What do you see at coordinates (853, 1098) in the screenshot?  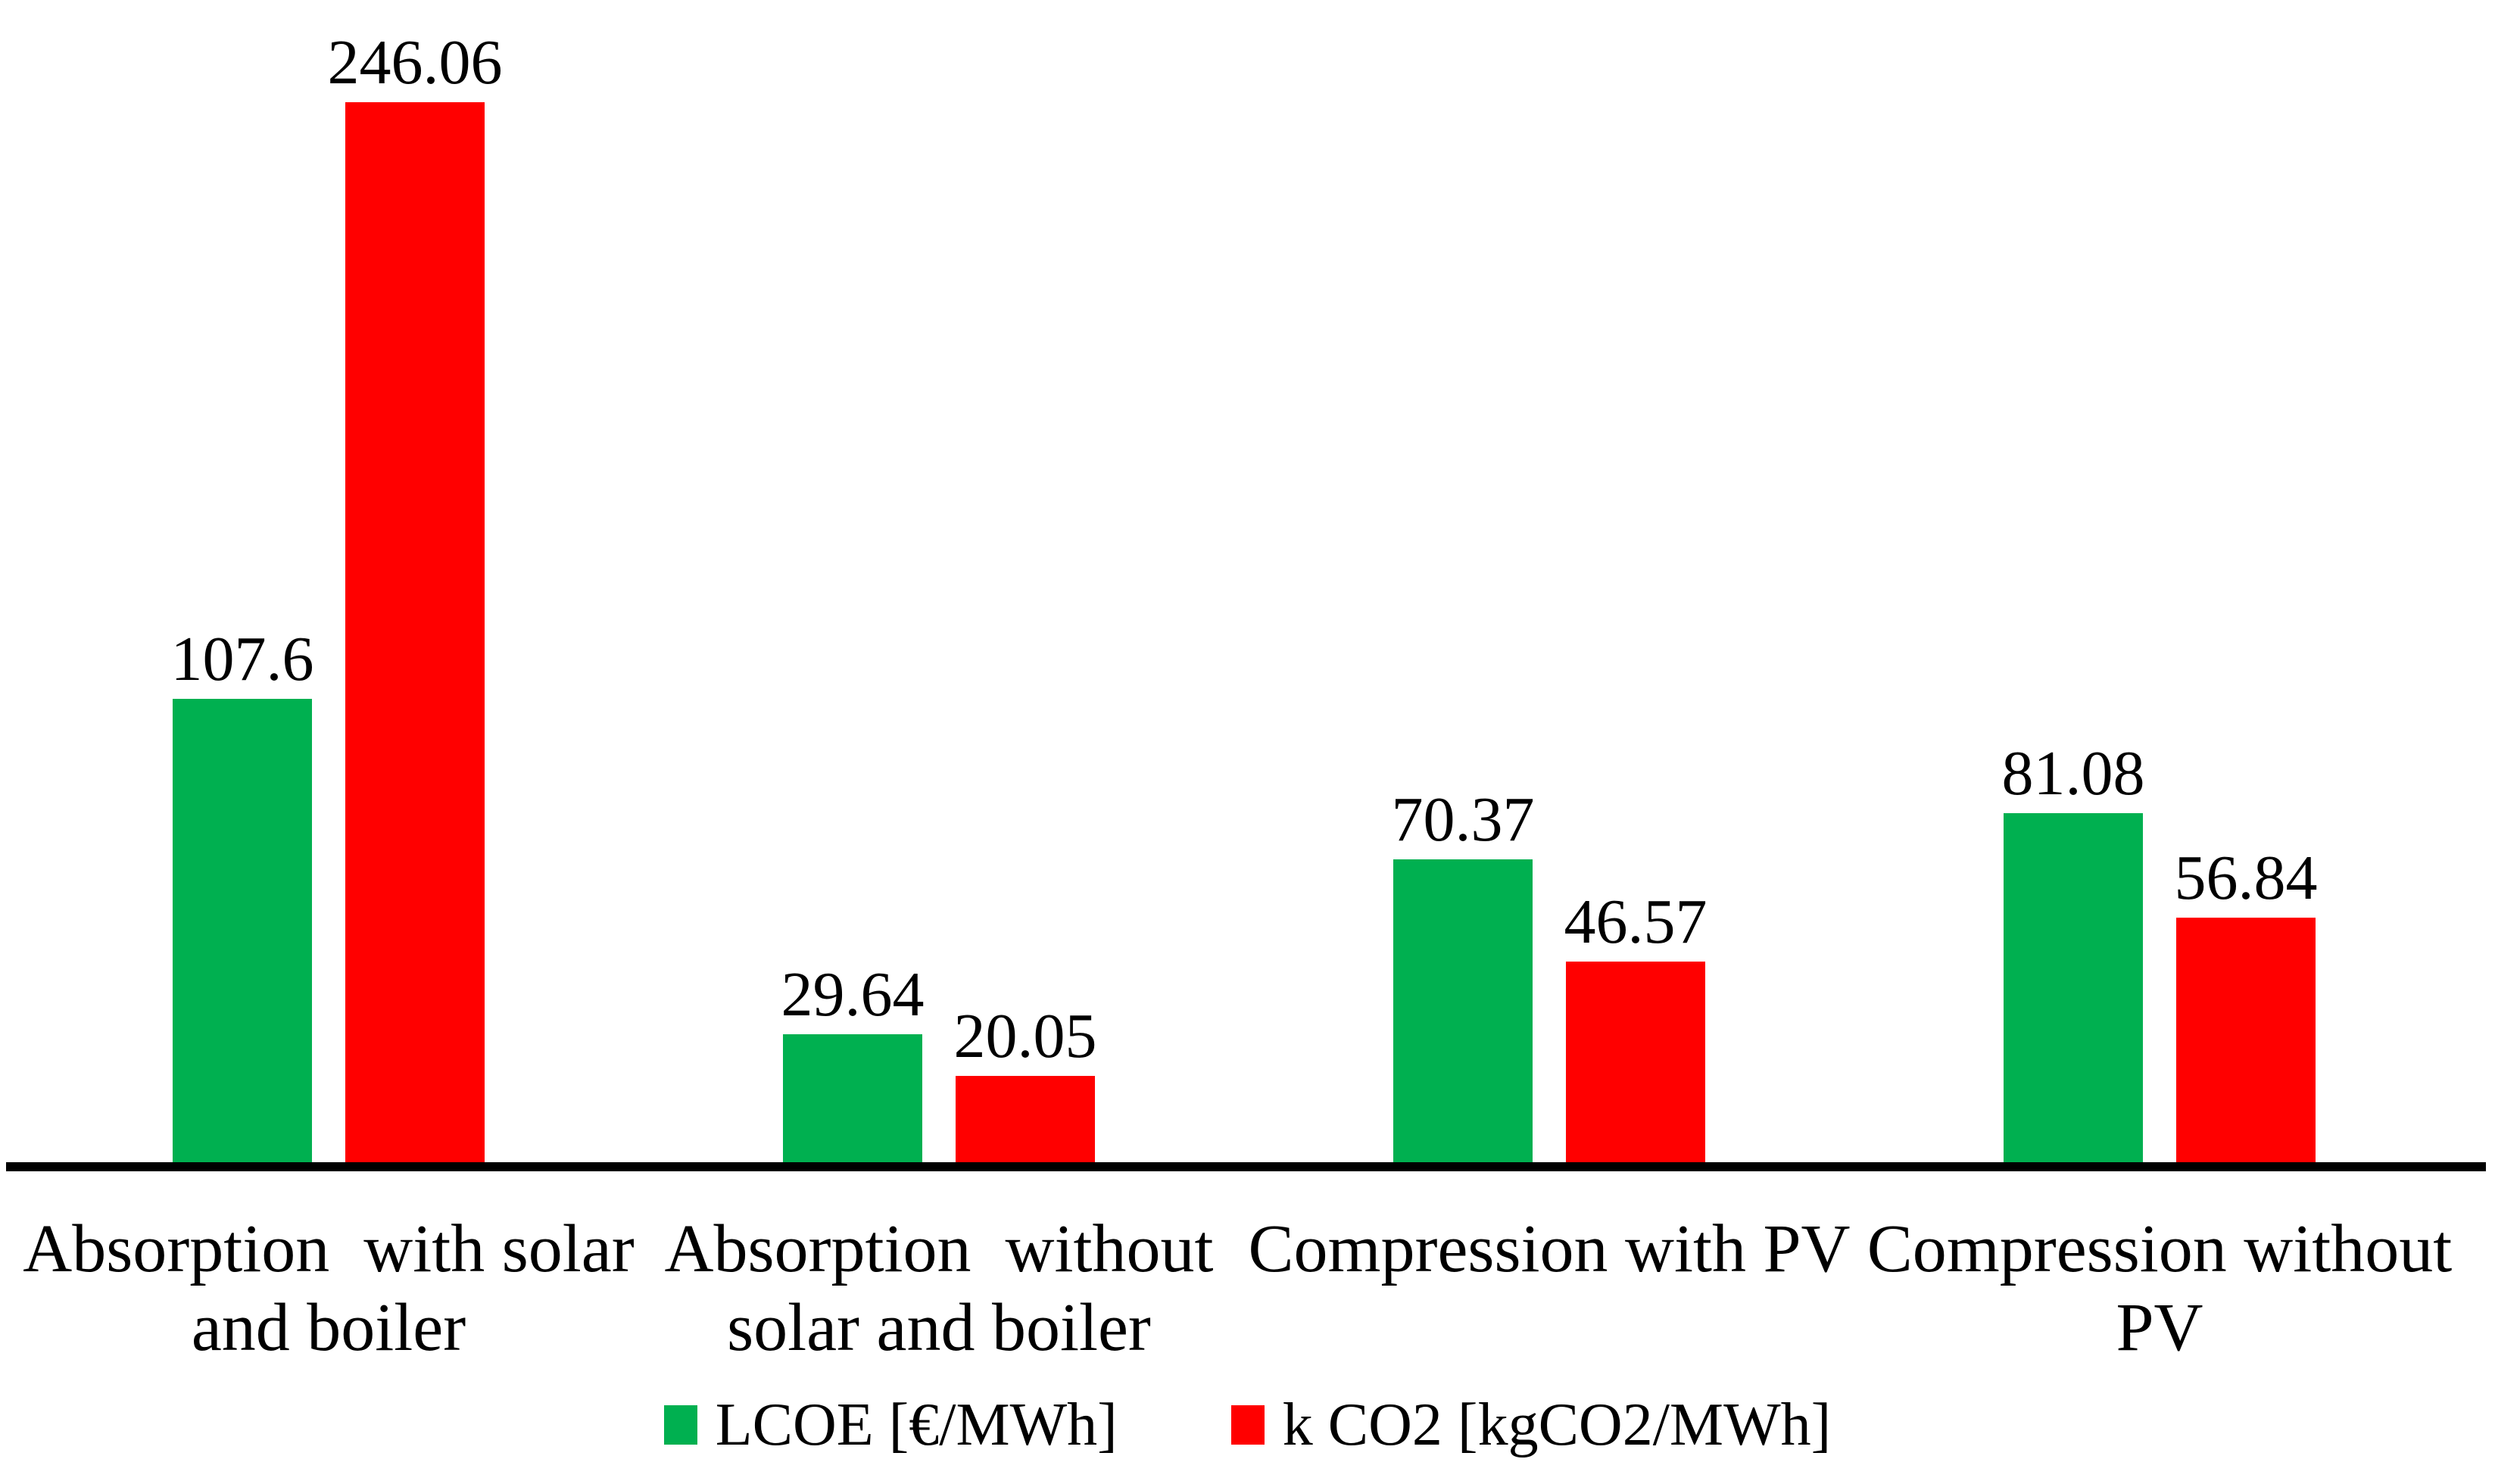 I see `bar-lcoe-group2` at bounding box center [853, 1098].